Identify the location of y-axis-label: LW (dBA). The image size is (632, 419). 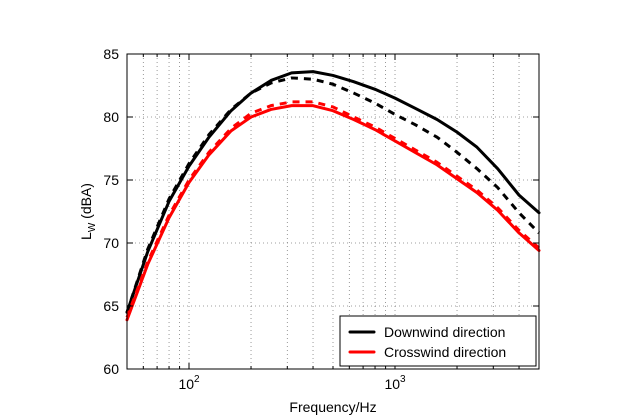
(88, 211).